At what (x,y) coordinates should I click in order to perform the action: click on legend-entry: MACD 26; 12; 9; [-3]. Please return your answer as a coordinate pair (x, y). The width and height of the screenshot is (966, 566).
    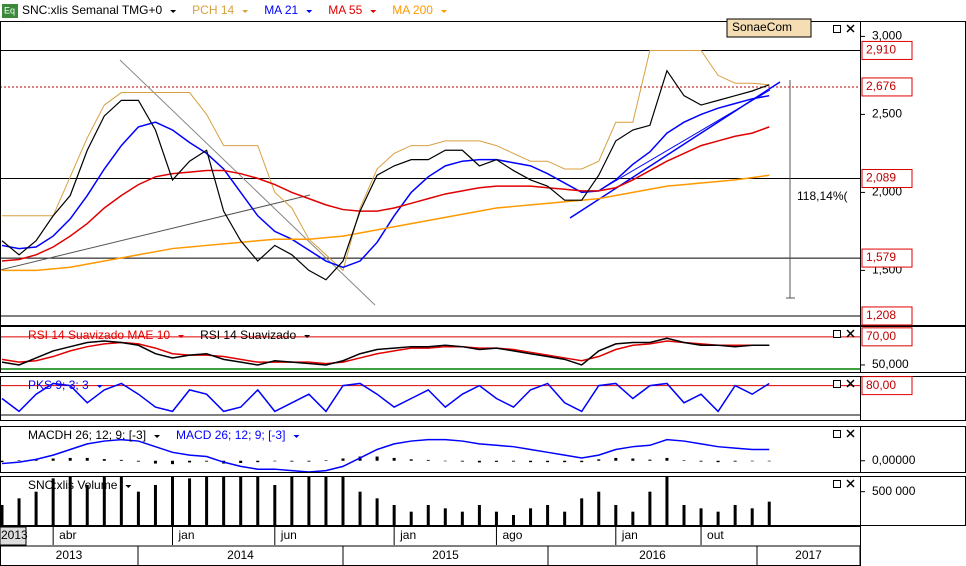
    Looking at the image, I should click on (230, 435).